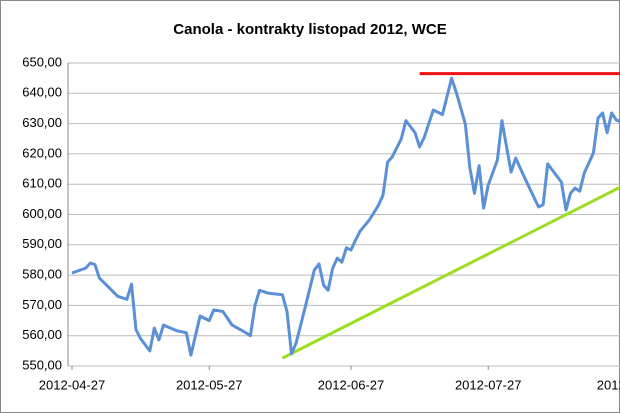 Image resolution: width=620 pixels, height=413 pixels. Describe the element at coordinates (42, 152) in the screenshot. I see `y-tick-label: 620,00` at that location.